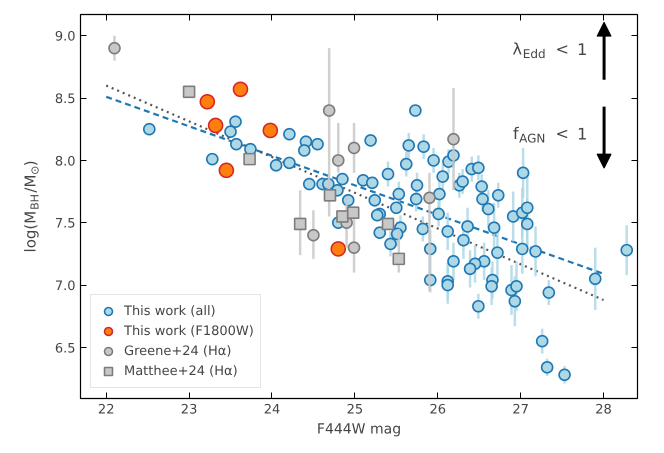 The width and height of the screenshot is (664, 453). What do you see at coordinates (178, 351) in the screenshot?
I see `legend-label: Greene+24 (Hα)` at bounding box center [178, 351].